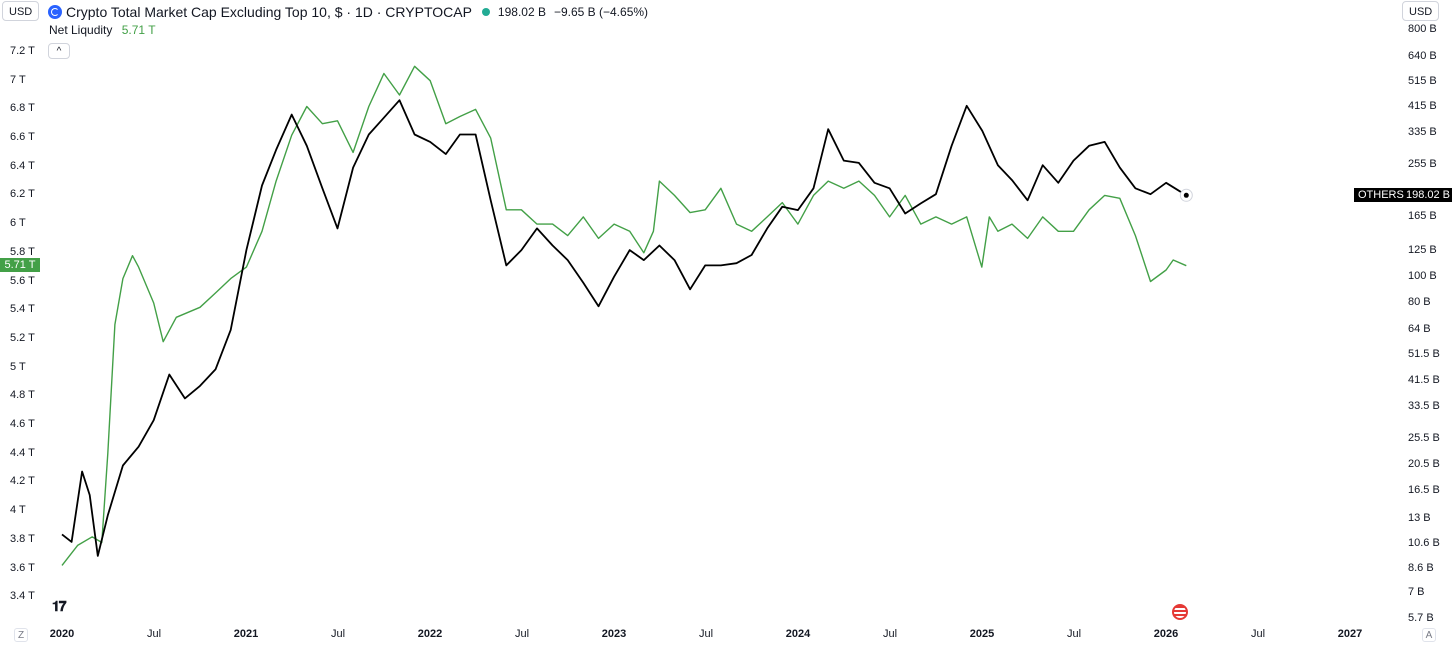  What do you see at coordinates (1422, 164) in the screenshot?
I see `right-axis-tick: 255 B` at bounding box center [1422, 164].